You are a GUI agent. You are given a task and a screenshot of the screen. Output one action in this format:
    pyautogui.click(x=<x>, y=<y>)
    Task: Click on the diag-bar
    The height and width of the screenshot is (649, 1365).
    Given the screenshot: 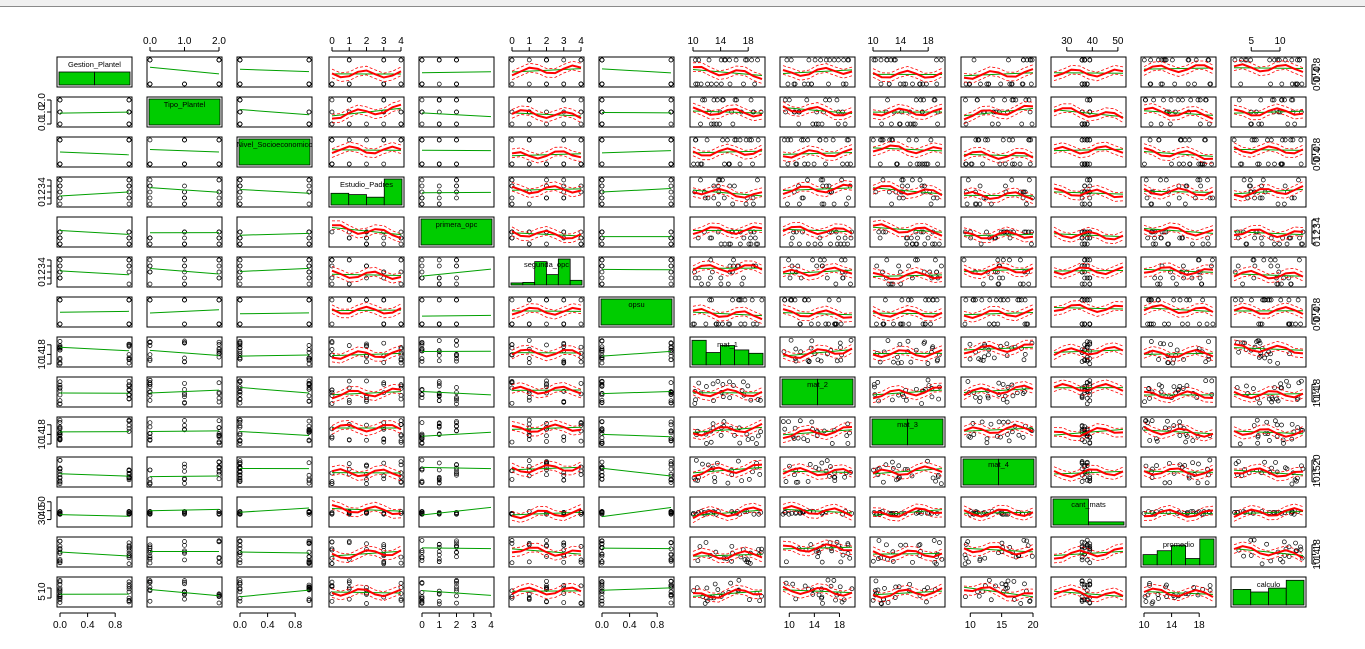 What is the action you would take?
    pyautogui.click(x=274, y=152)
    